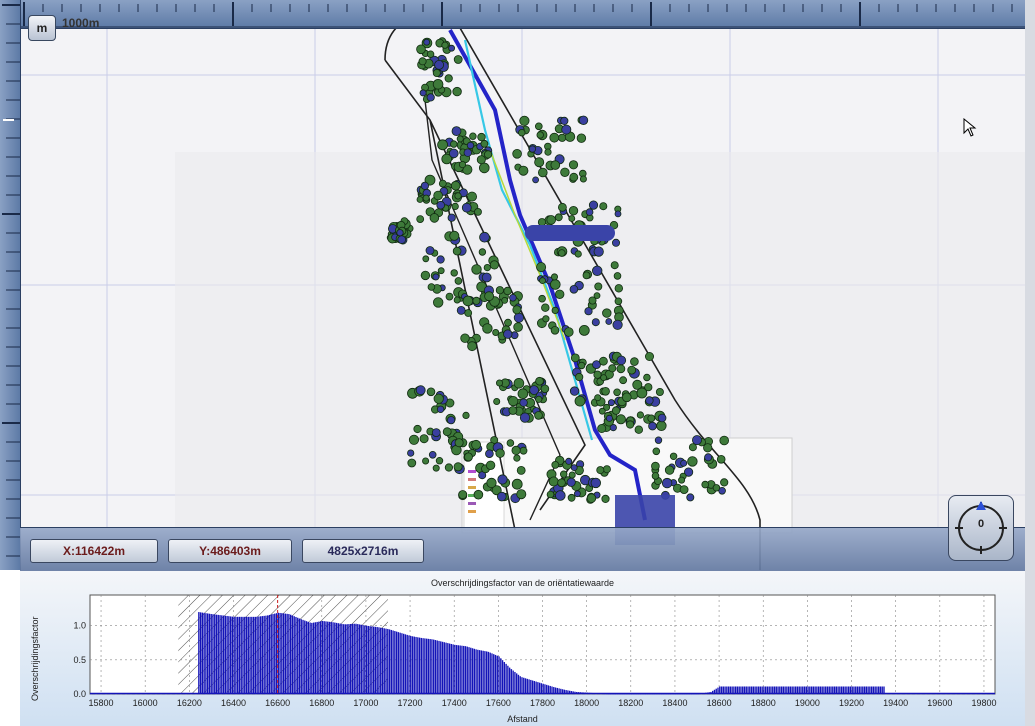 The height and width of the screenshot is (726, 1035). I want to click on compass-control: 0, so click(981, 528).